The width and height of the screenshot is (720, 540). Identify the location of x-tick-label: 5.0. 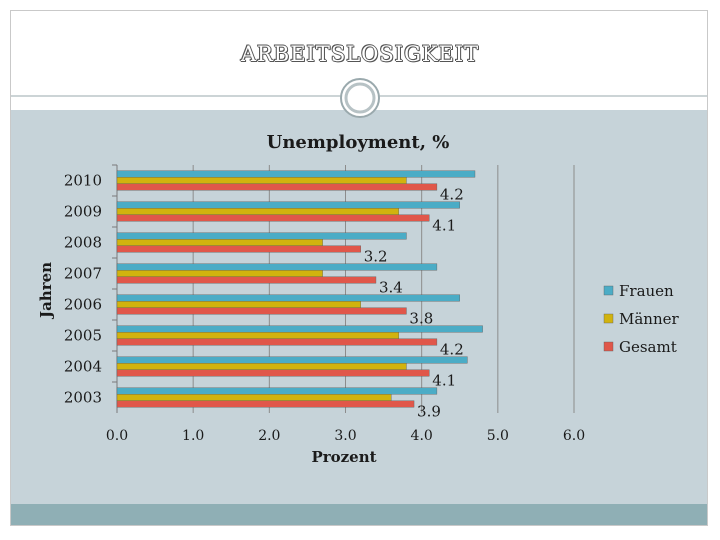
(498, 436).